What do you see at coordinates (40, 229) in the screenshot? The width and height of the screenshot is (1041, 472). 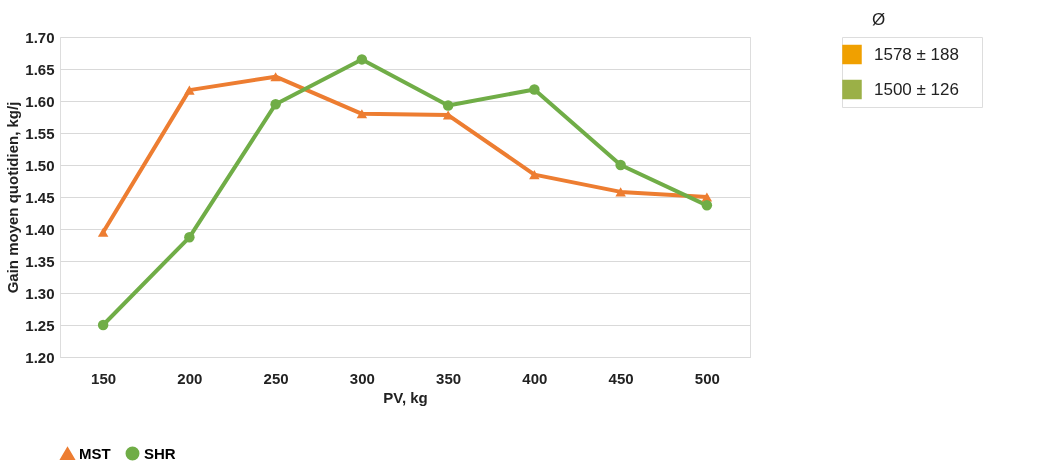 I see `y-tick-label: 1.40` at bounding box center [40, 229].